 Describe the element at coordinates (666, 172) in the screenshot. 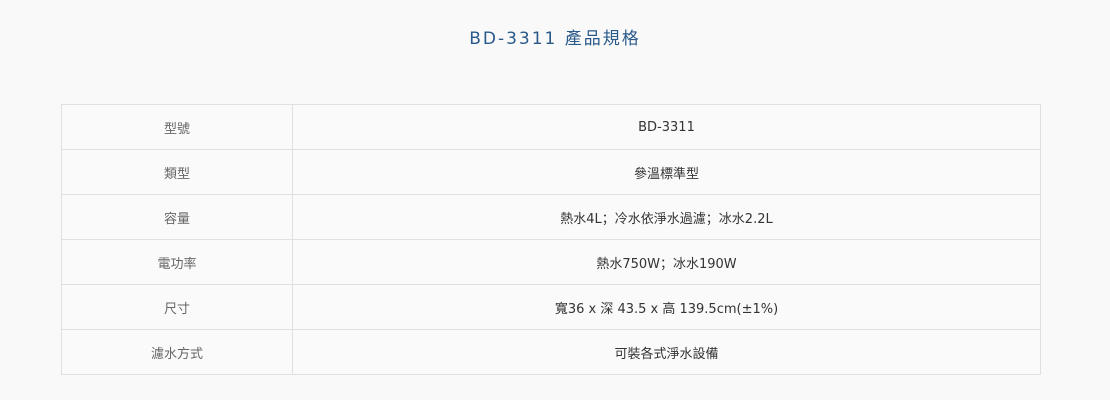

I see `spec-value: 參溫標準型` at that location.